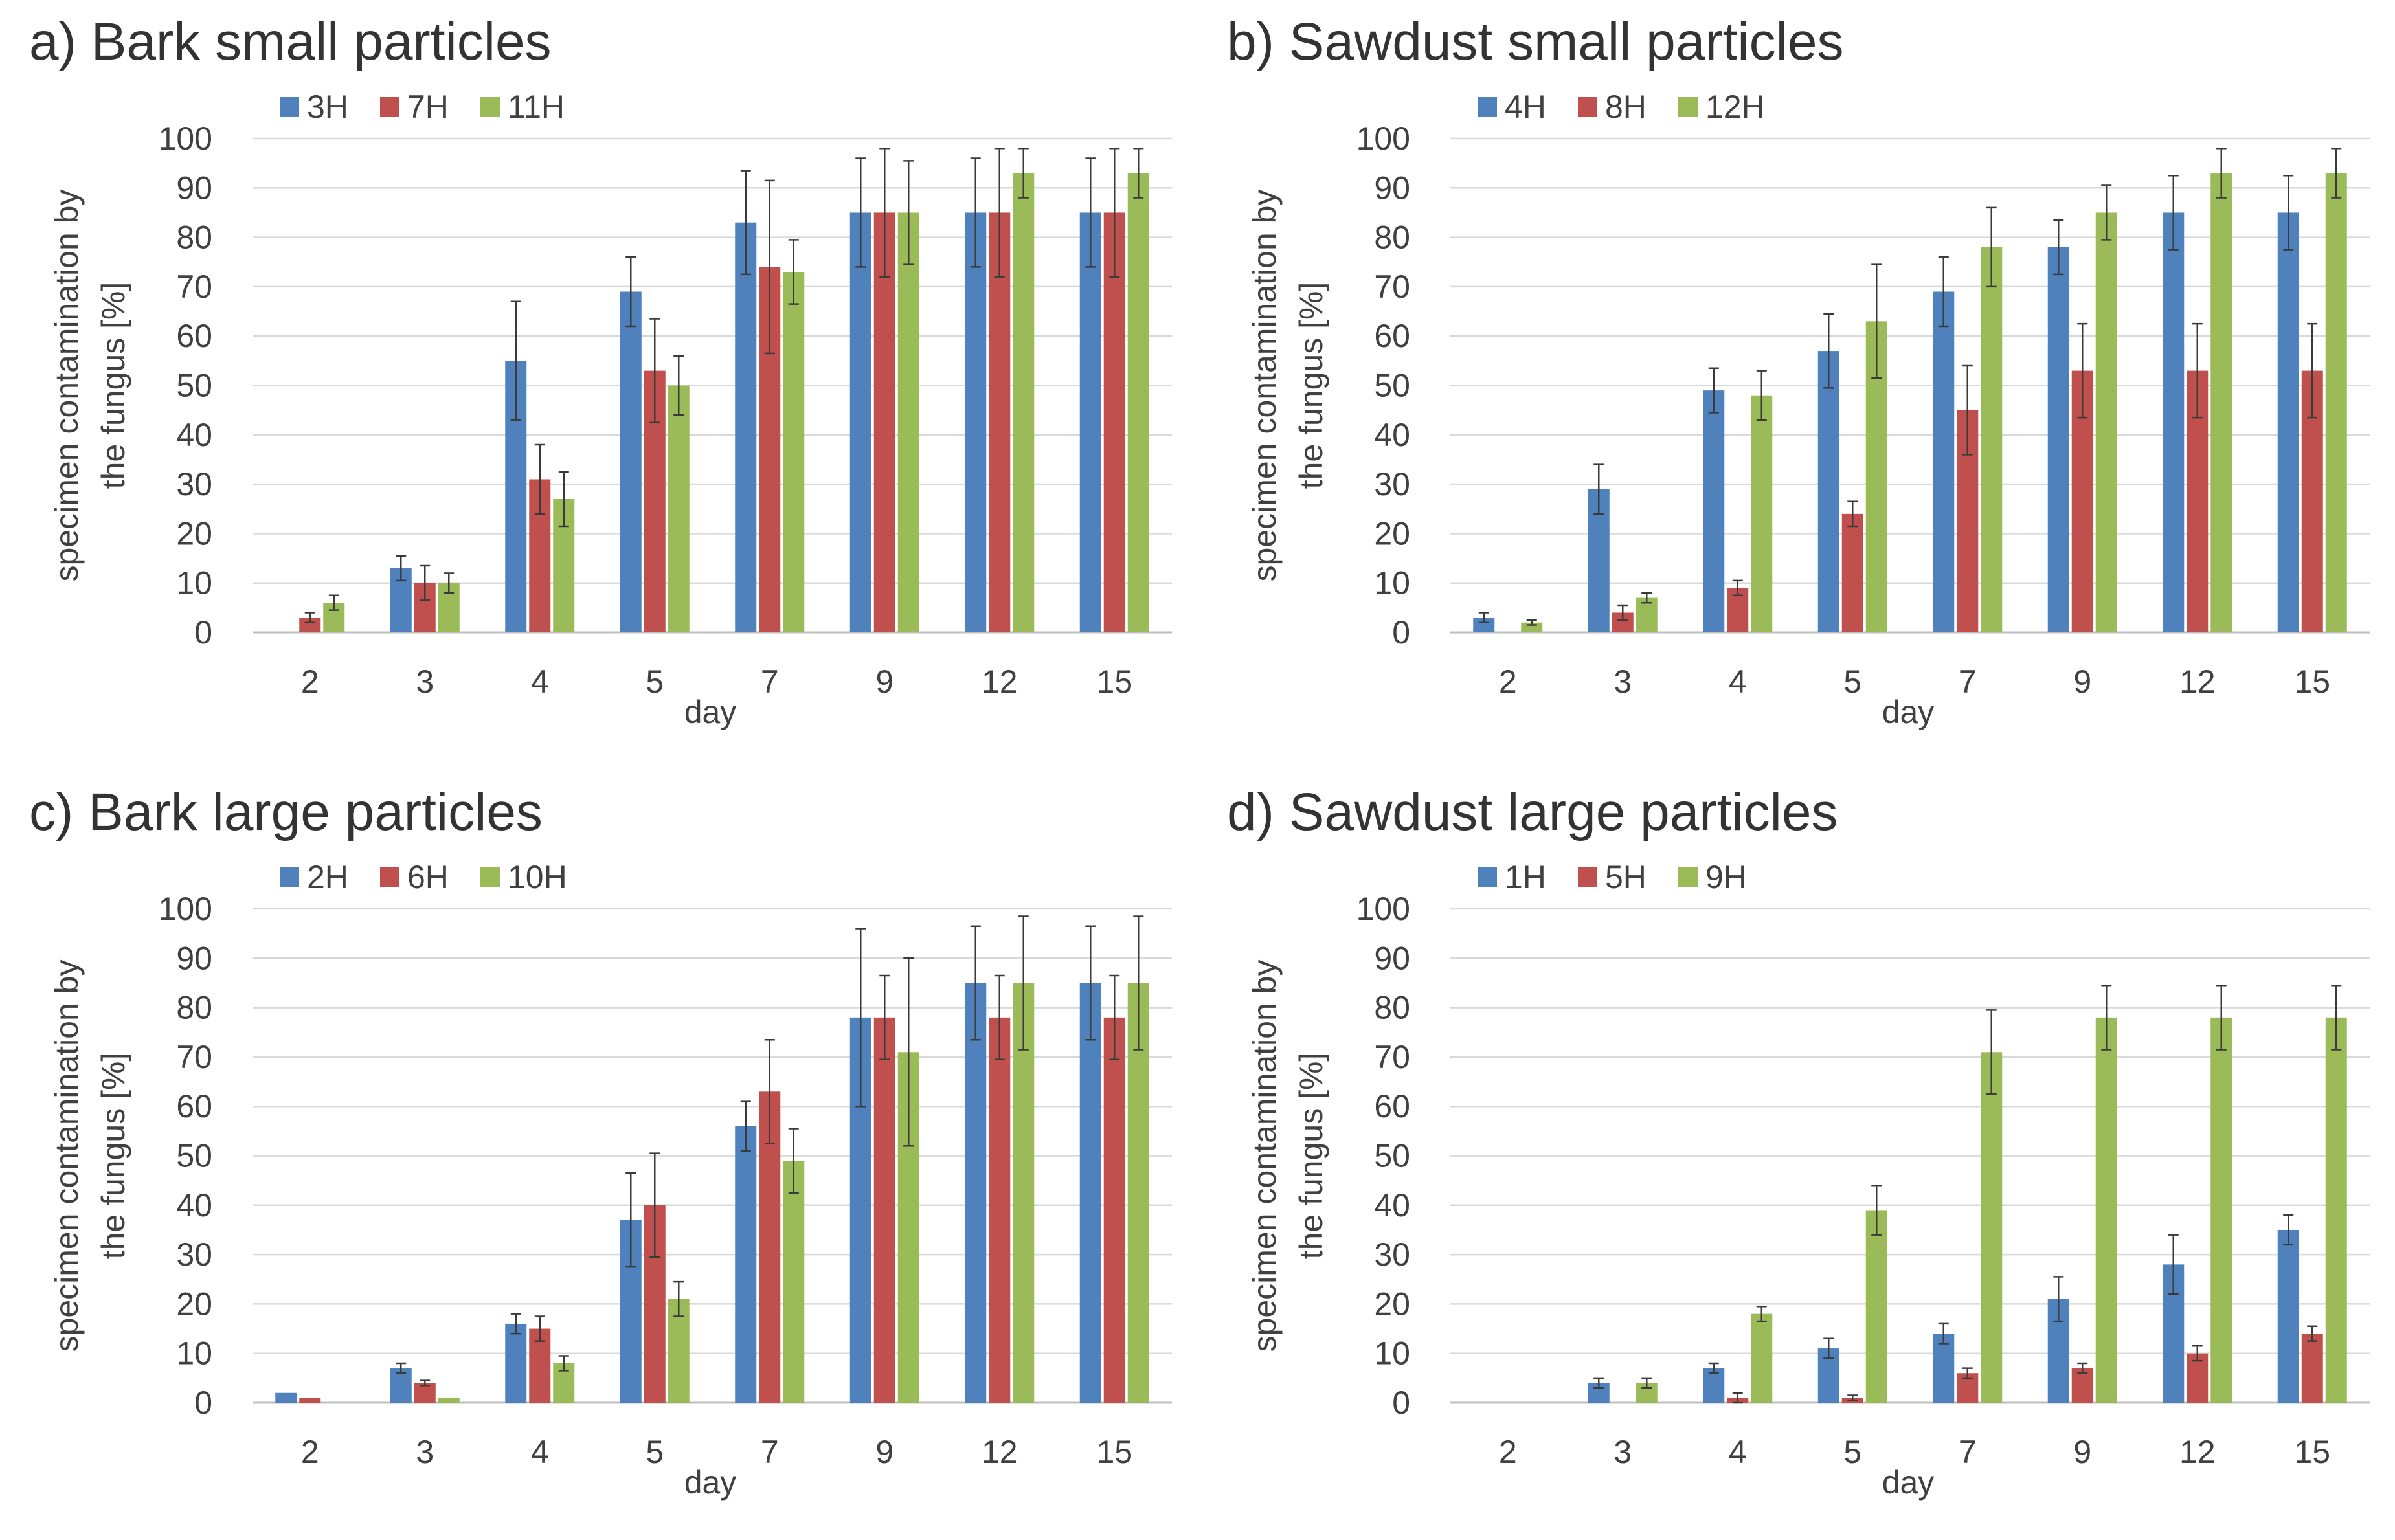  I want to click on y-tick-label: 90, so click(194, 188).